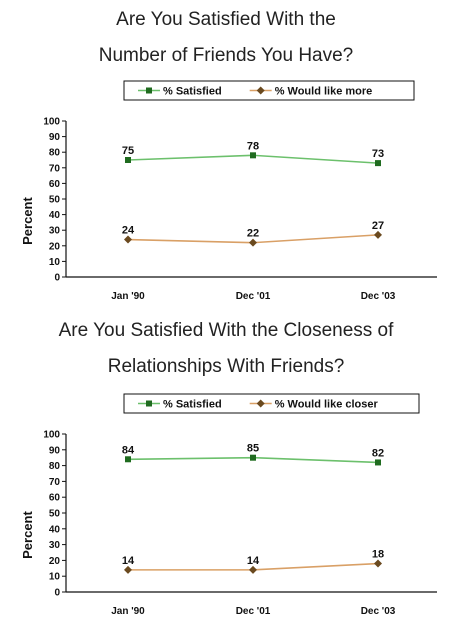  What do you see at coordinates (253, 146) in the screenshot?
I see `chart1-data-label-0-1: 78` at bounding box center [253, 146].